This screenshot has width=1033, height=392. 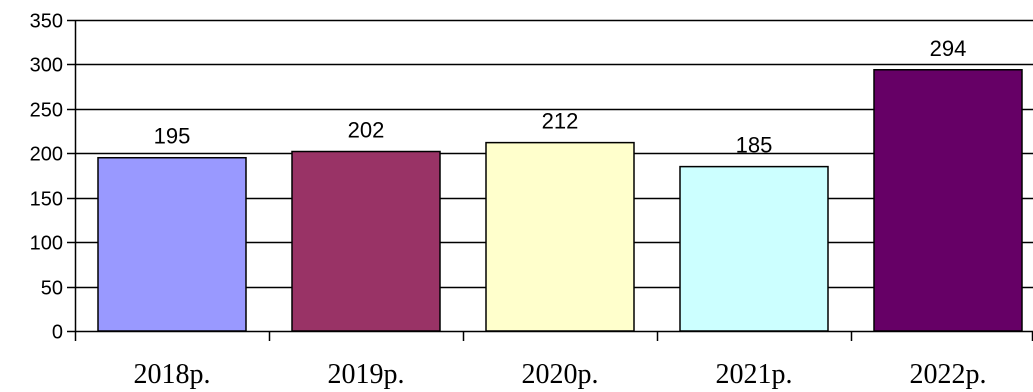 What do you see at coordinates (948, 200) in the screenshot?
I see `bar-2022р.` at bounding box center [948, 200].